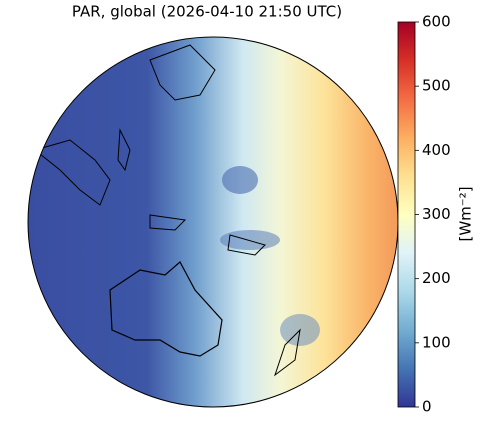 This screenshot has height=427, width=480. Describe the element at coordinates (436, 278) in the screenshot. I see `colorbar-tick-label: 200` at that location.